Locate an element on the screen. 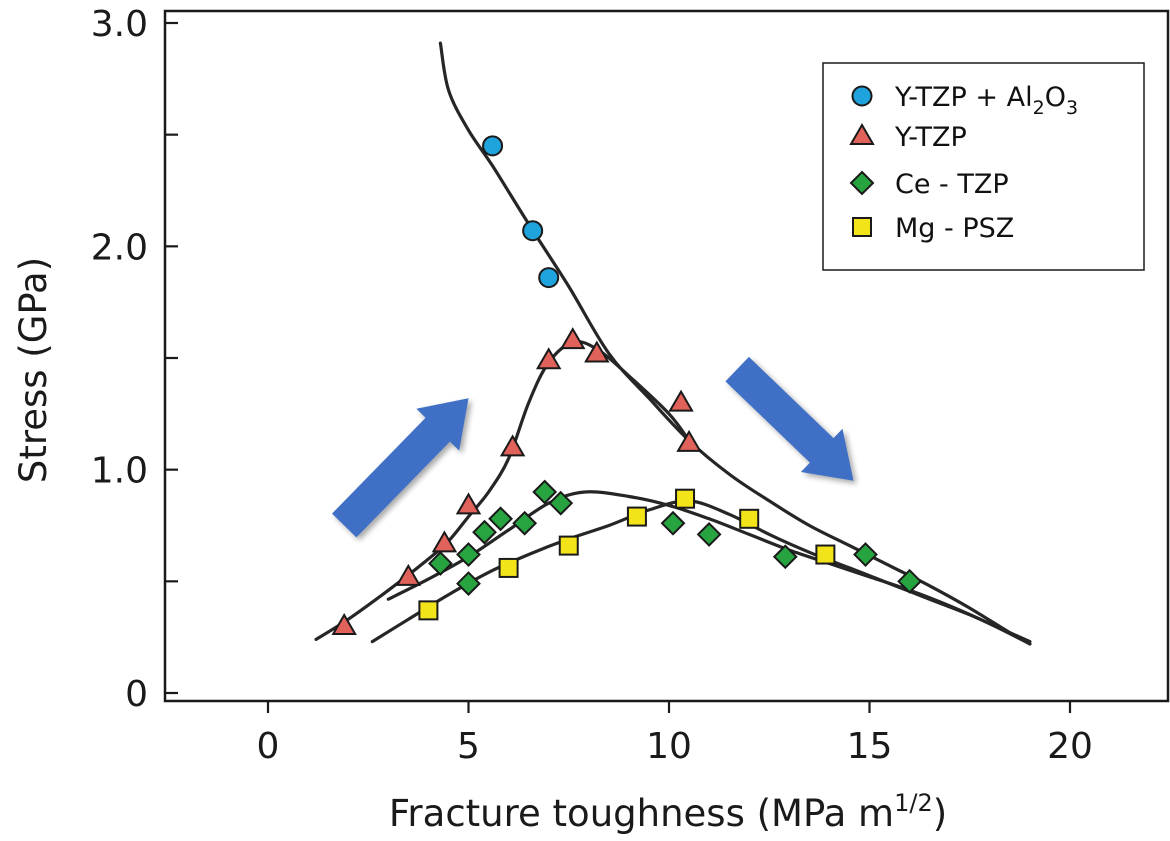 Image resolution: width=1170 pixels, height=841 pixels. mg-psz-curve is located at coordinates (701, 571).